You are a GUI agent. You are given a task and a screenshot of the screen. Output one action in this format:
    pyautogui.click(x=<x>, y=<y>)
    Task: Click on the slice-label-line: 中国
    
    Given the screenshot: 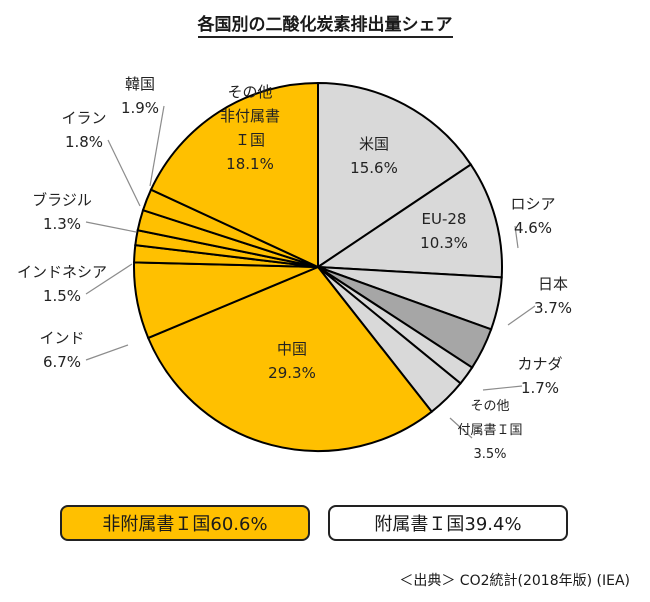 What is the action you would take?
    pyautogui.click(x=292, y=349)
    